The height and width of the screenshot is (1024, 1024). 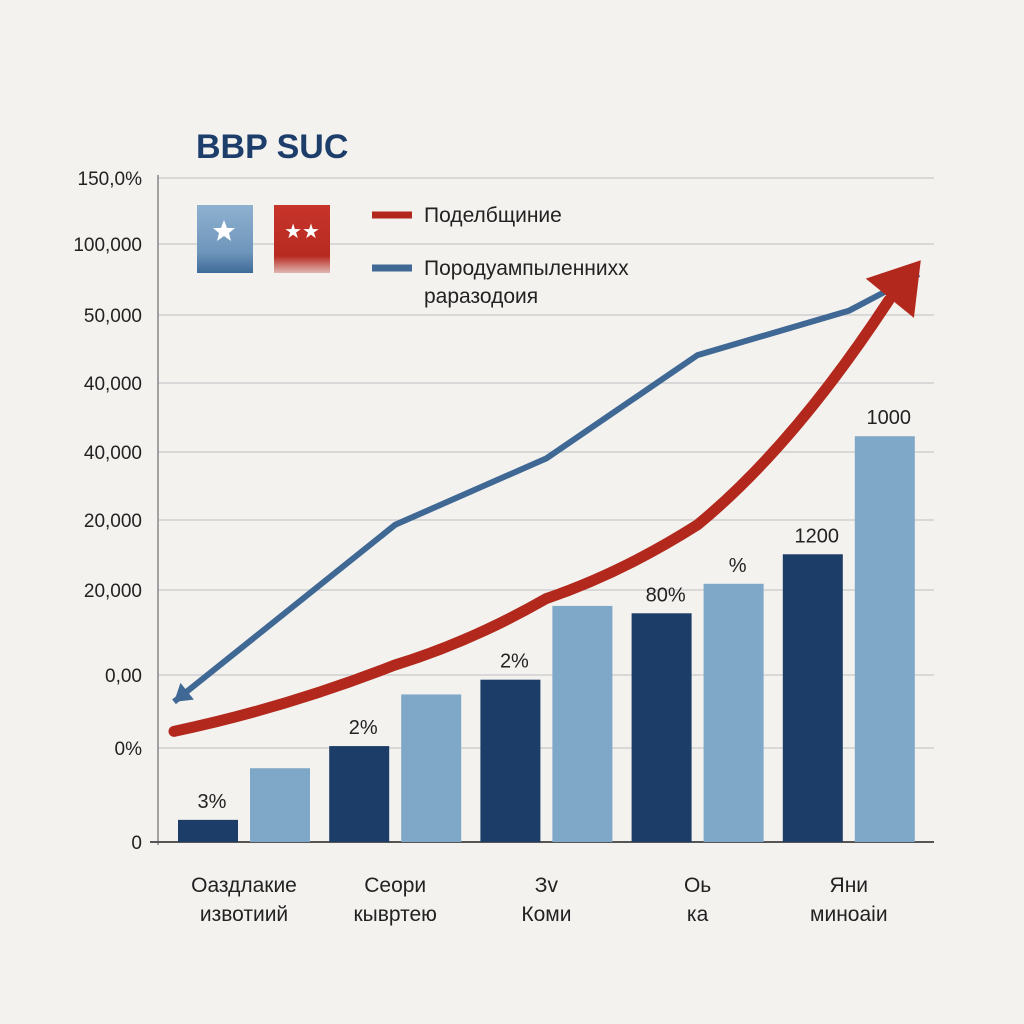 I want to click on data-label: 3%, so click(x=212, y=802).